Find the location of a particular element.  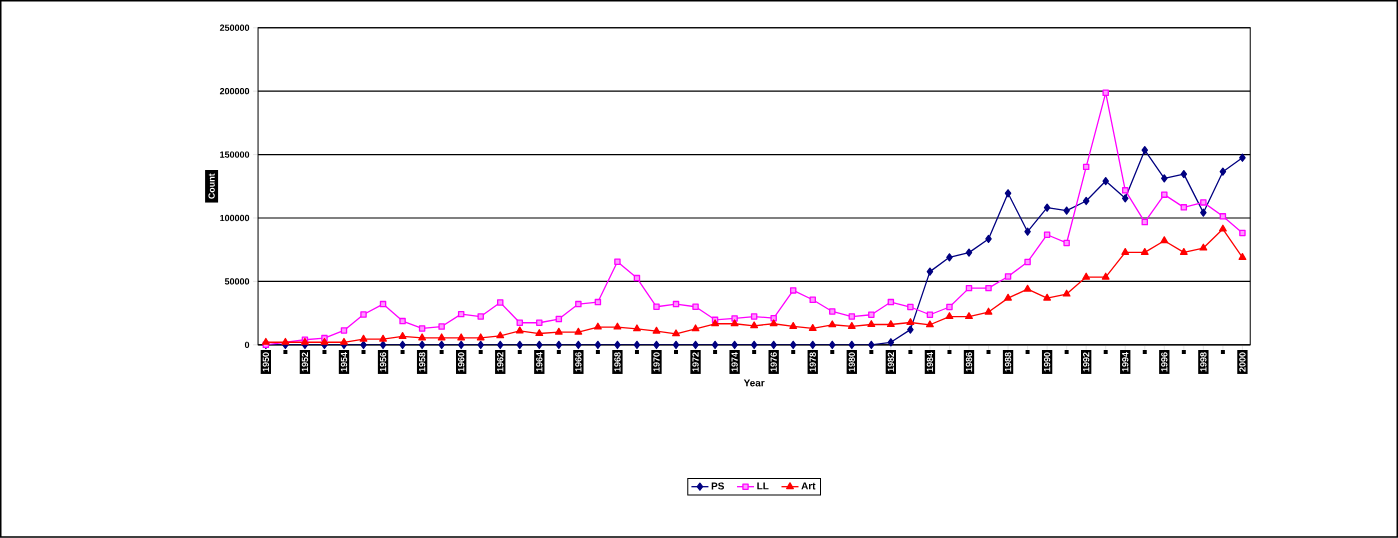

x-tick-label: 1964 is located at coordinates (539, 362).